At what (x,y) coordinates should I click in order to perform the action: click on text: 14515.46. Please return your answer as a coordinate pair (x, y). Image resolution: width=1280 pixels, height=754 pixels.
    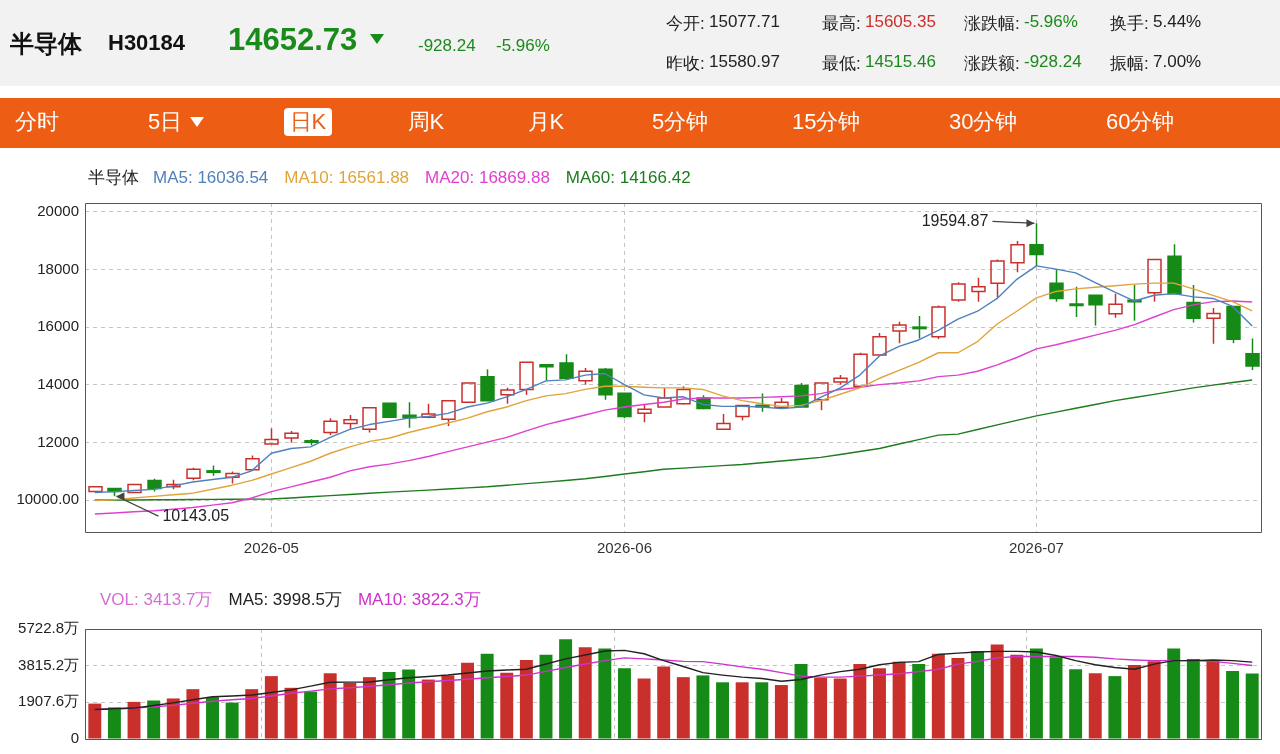
    Looking at the image, I should click on (900, 62).